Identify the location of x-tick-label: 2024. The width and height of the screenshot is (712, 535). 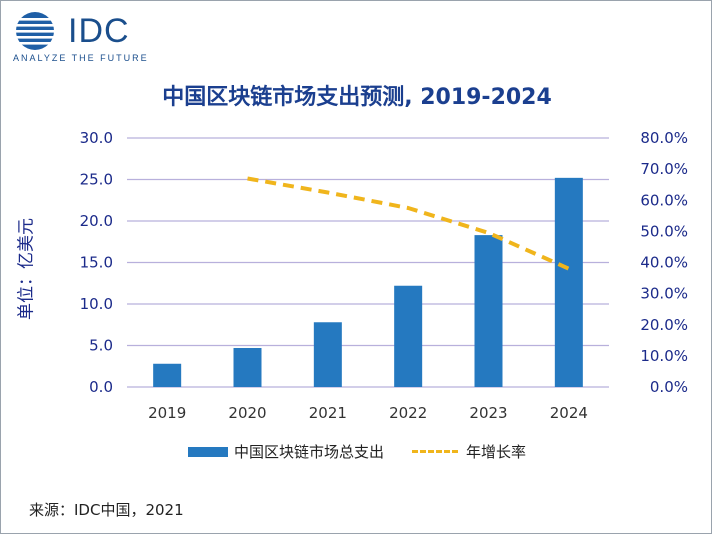
(569, 413).